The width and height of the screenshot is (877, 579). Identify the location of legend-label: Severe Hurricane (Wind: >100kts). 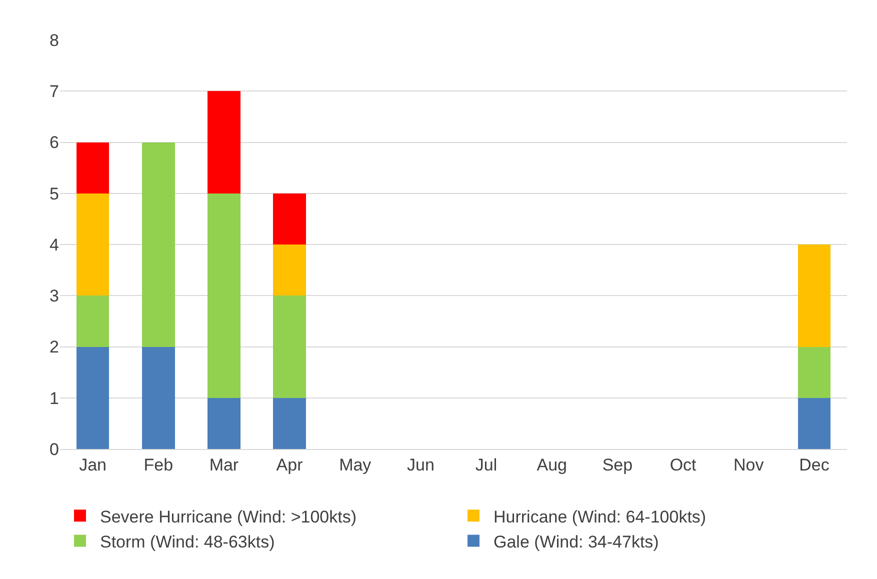
(228, 516).